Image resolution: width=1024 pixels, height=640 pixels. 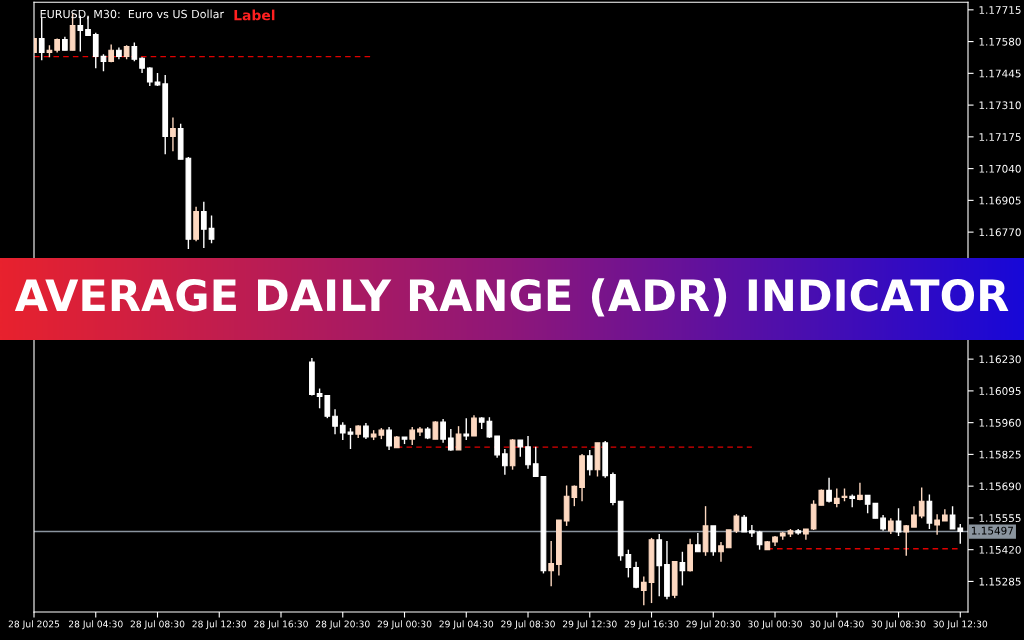 I want to click on x-tick-label: 28 Jul 16:30, so click(x=281, y=625).